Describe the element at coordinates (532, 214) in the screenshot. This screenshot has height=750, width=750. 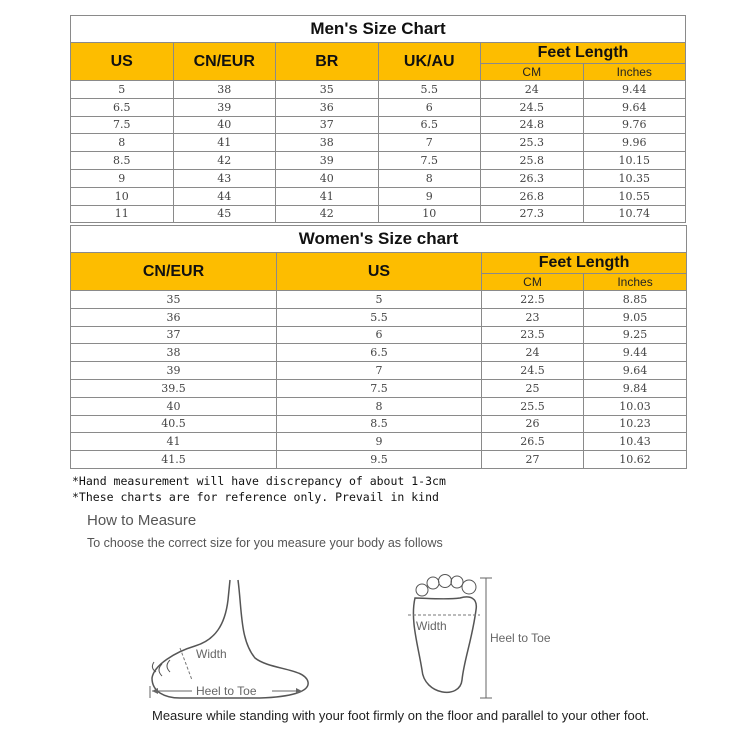
I see `table-cell: 27.3` at that location.